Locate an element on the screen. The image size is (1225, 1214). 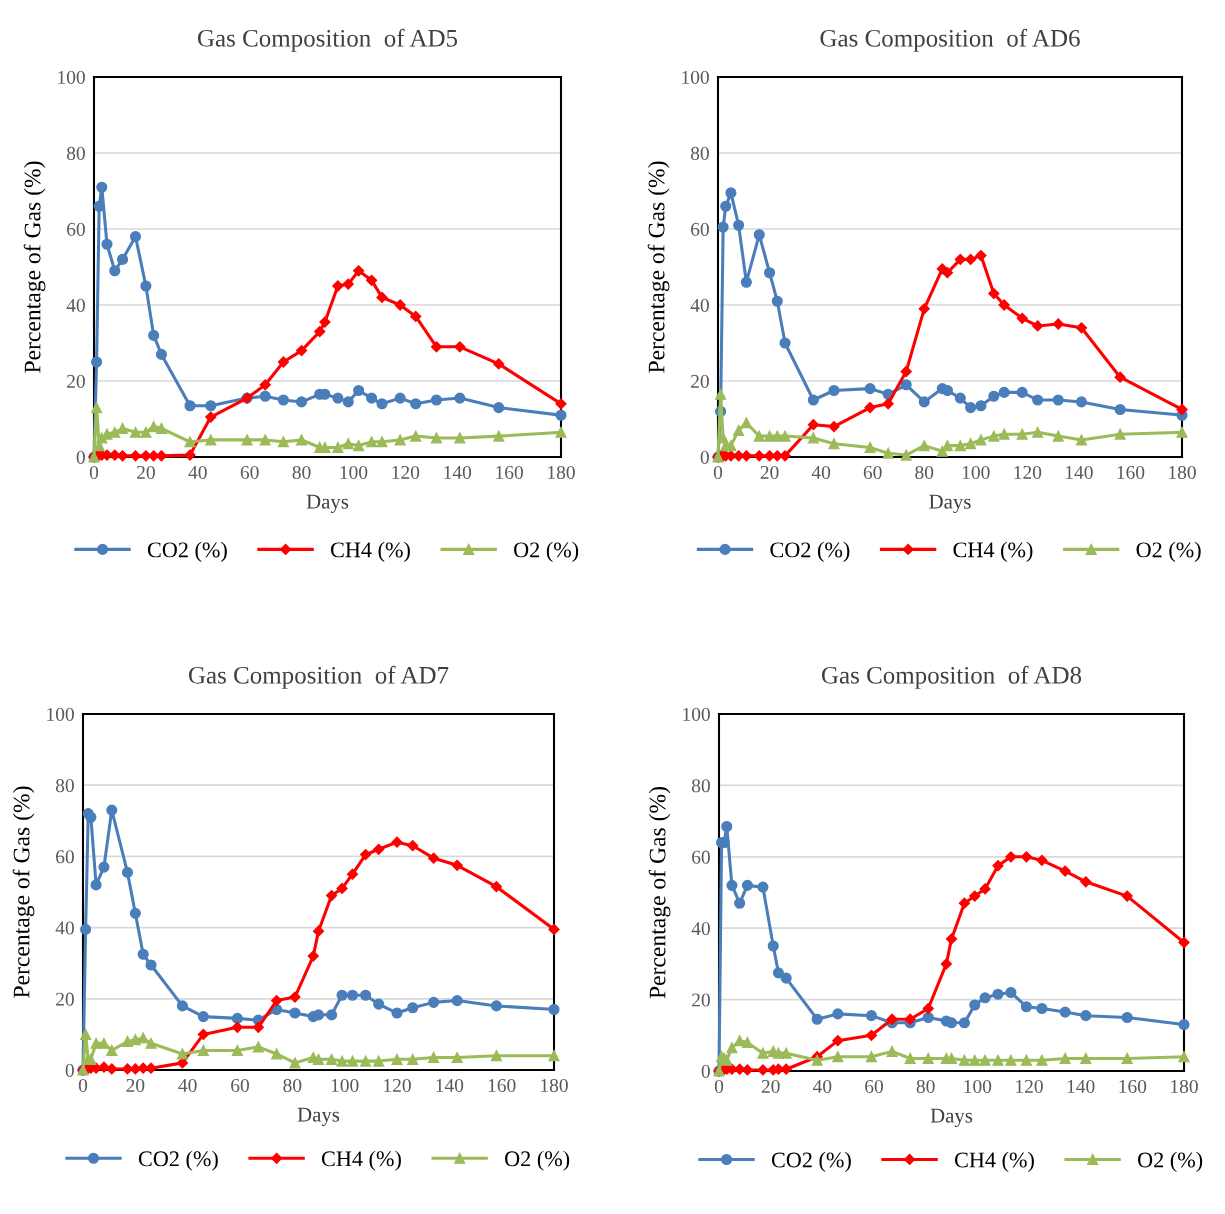
chart-title: Gas Composition of AD6 is located at coordinates (950, 40).